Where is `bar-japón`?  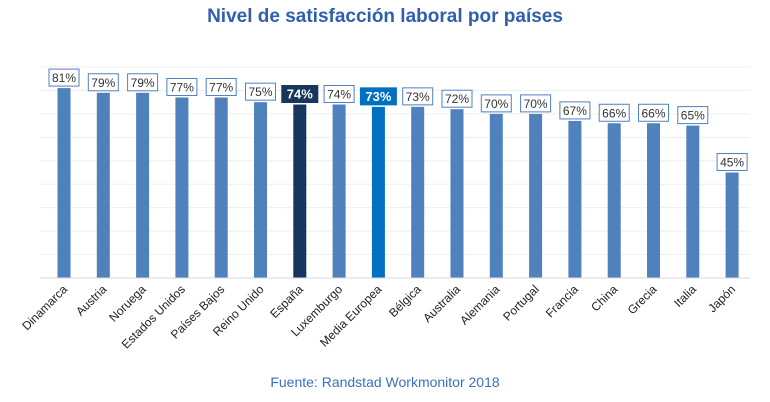
bar-japón is located at coordinates (732, 225).